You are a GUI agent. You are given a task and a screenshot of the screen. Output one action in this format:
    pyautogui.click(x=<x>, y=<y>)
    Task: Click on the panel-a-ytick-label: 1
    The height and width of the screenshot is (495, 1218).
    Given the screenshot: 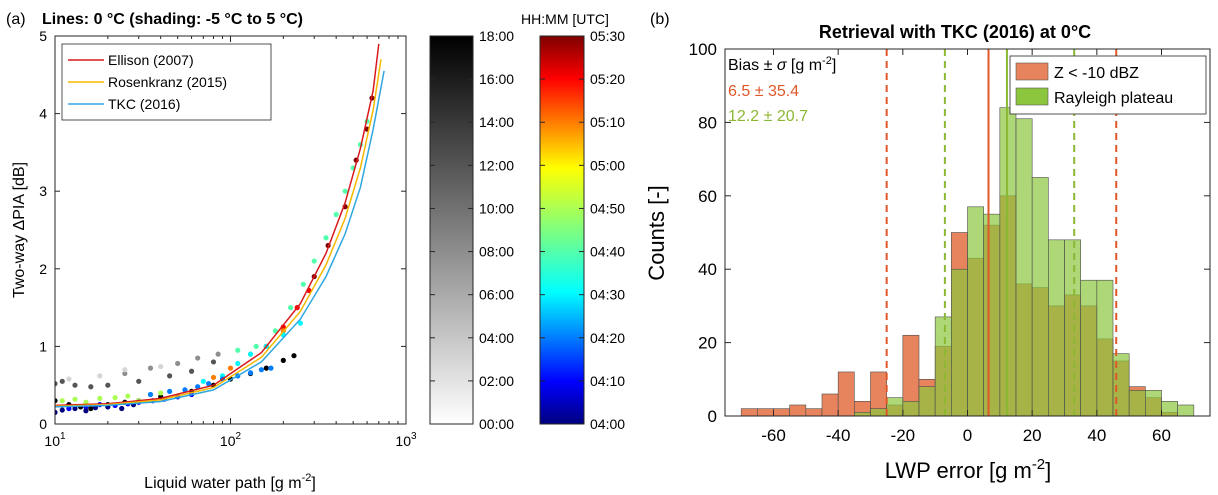 What is the action you would take?
    pyautogui.click(x=43, y=346)
    